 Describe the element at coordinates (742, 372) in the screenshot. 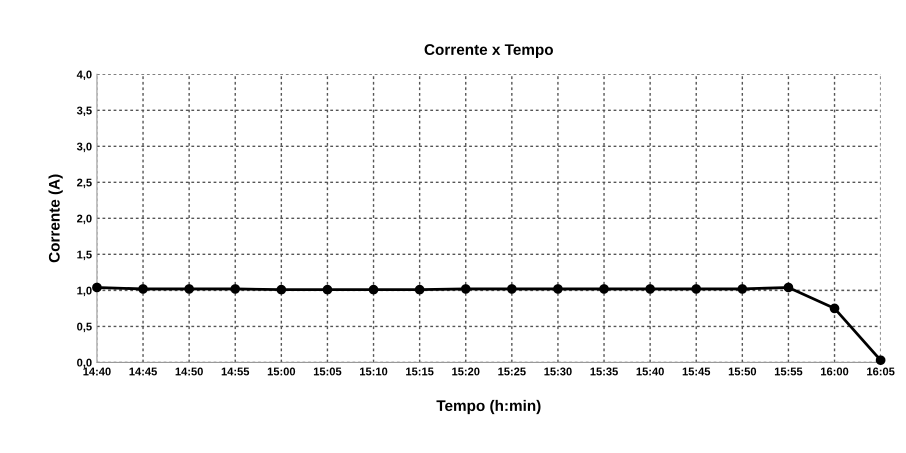

I see `x-tick-label: 15:50` at that location.